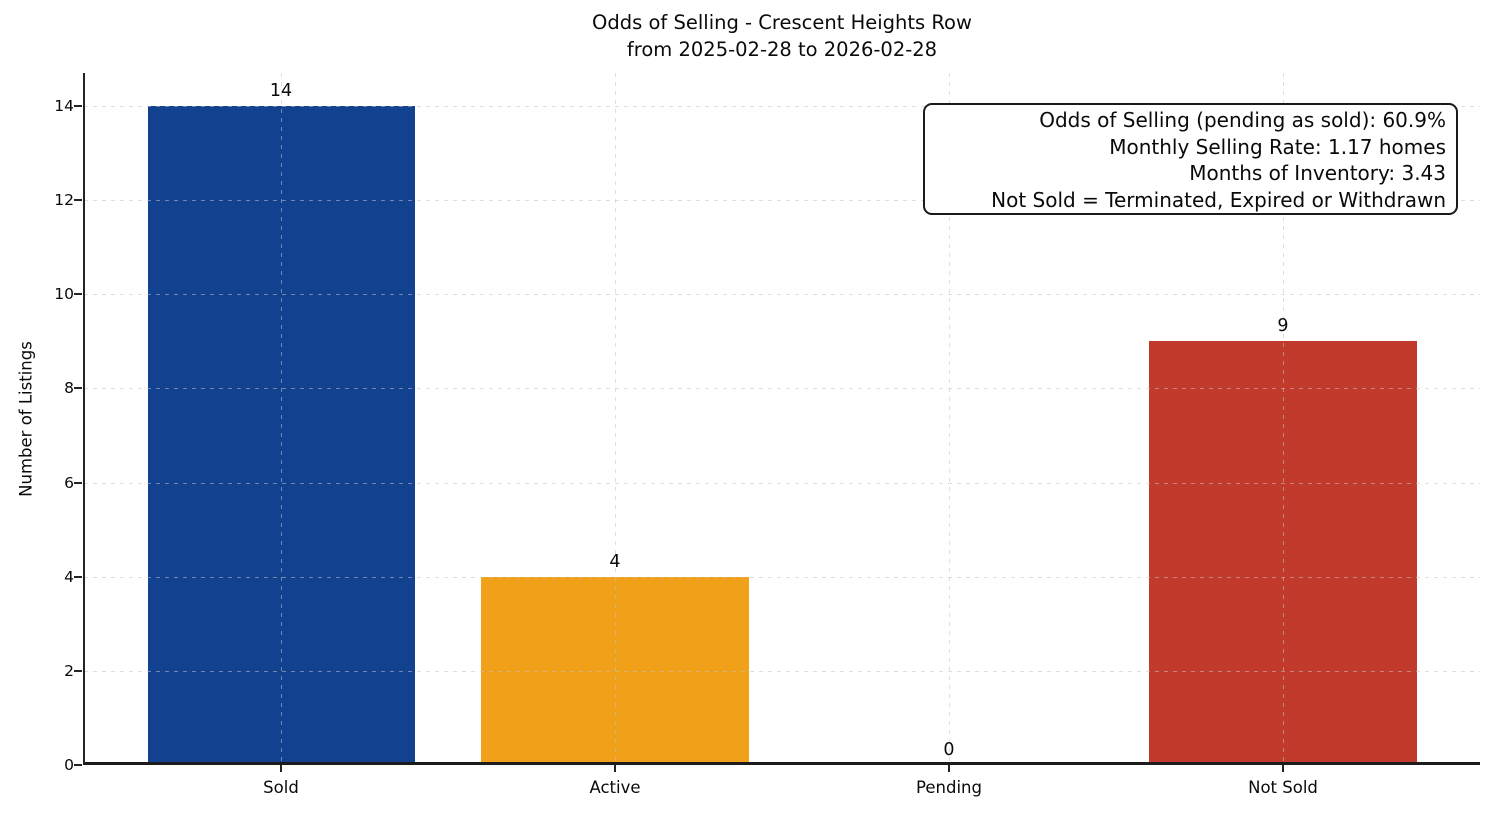 The image size is (1494, 816). What do you see at coordinates (69, 576) in the screenshot?
I see `y-tick-label-4: 4` at bounding box center [69, 576].